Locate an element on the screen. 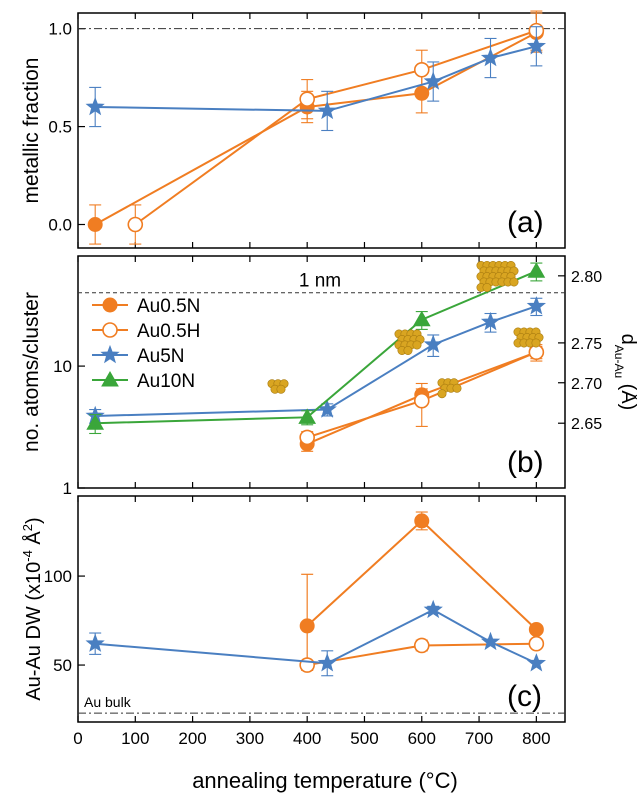  right-axis-label-part: Au-Au is located at coordinates (619, 361).